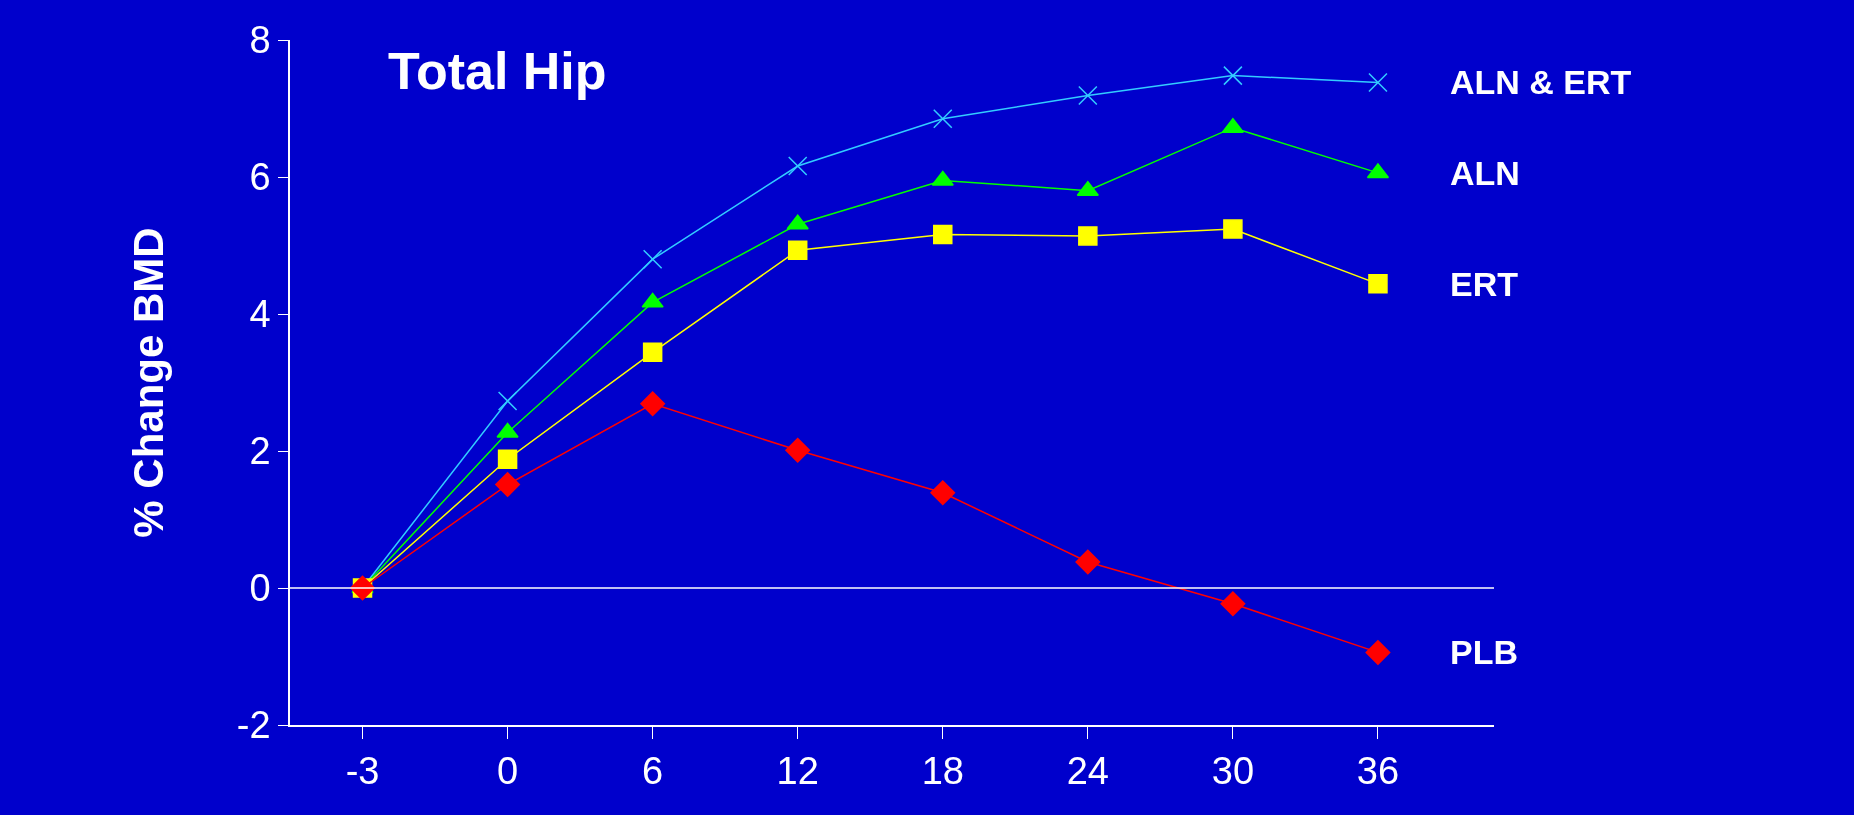 This screenshot has height=815, width=1854. What do you see at coordinates (1484, 652) in the screenshot?
I see `series-label: PLB` at bounding box center [1484, 652].